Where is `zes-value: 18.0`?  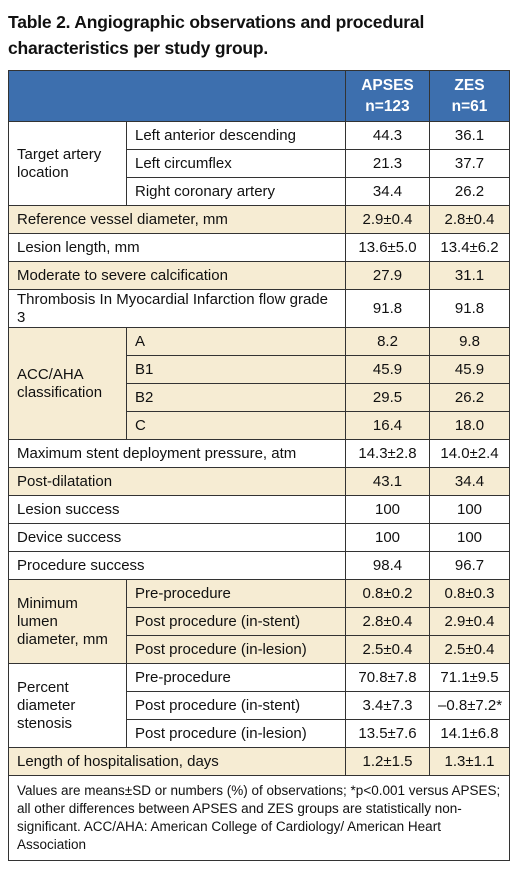 zes-value: 18.0 is located at coordinates (469, 425).